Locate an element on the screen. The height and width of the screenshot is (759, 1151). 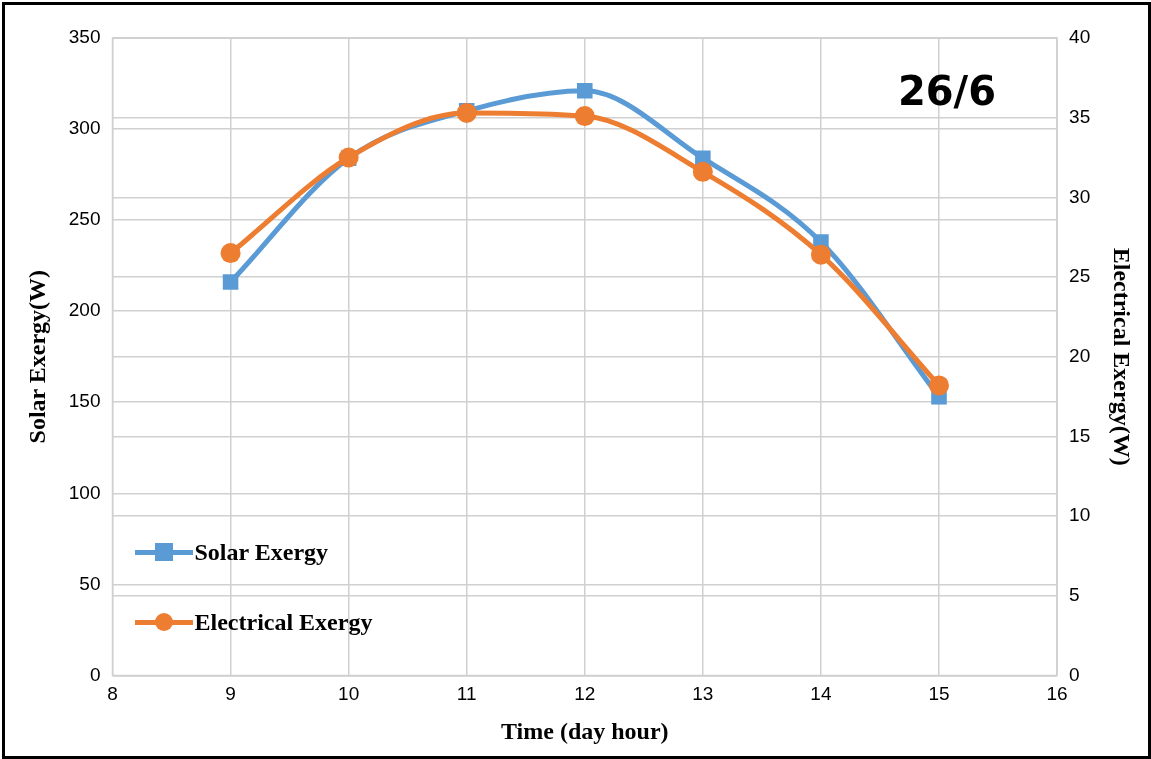
y-tick-label: 300 is located at coordinates (84, 128).